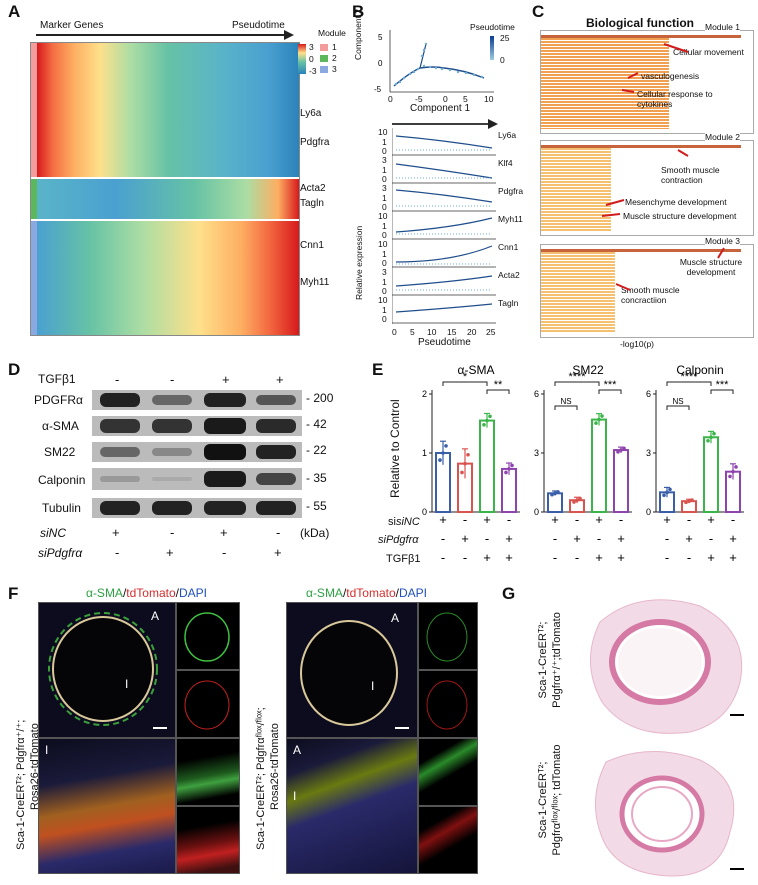 The height and width of the screenshot is (885, 758). Describe the element at coordinates (489, 99) in the screenshot. I see `b-top-xtick-4: 10` at that location.